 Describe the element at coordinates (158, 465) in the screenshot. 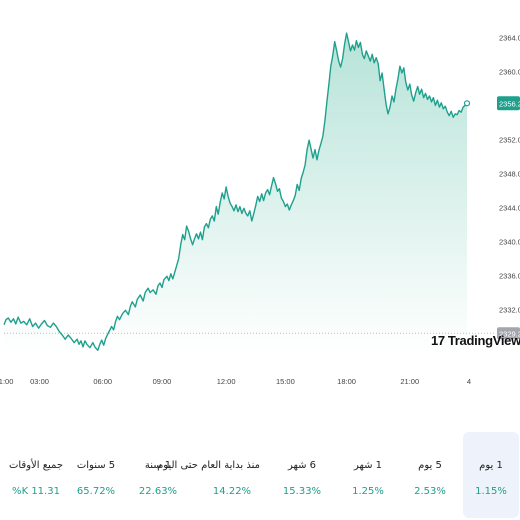

I see `period-label: 1 سنة` at that location.